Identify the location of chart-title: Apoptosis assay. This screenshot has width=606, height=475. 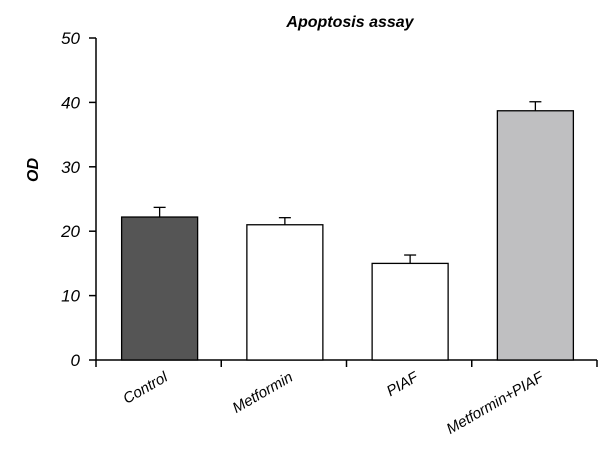
(349, 22).